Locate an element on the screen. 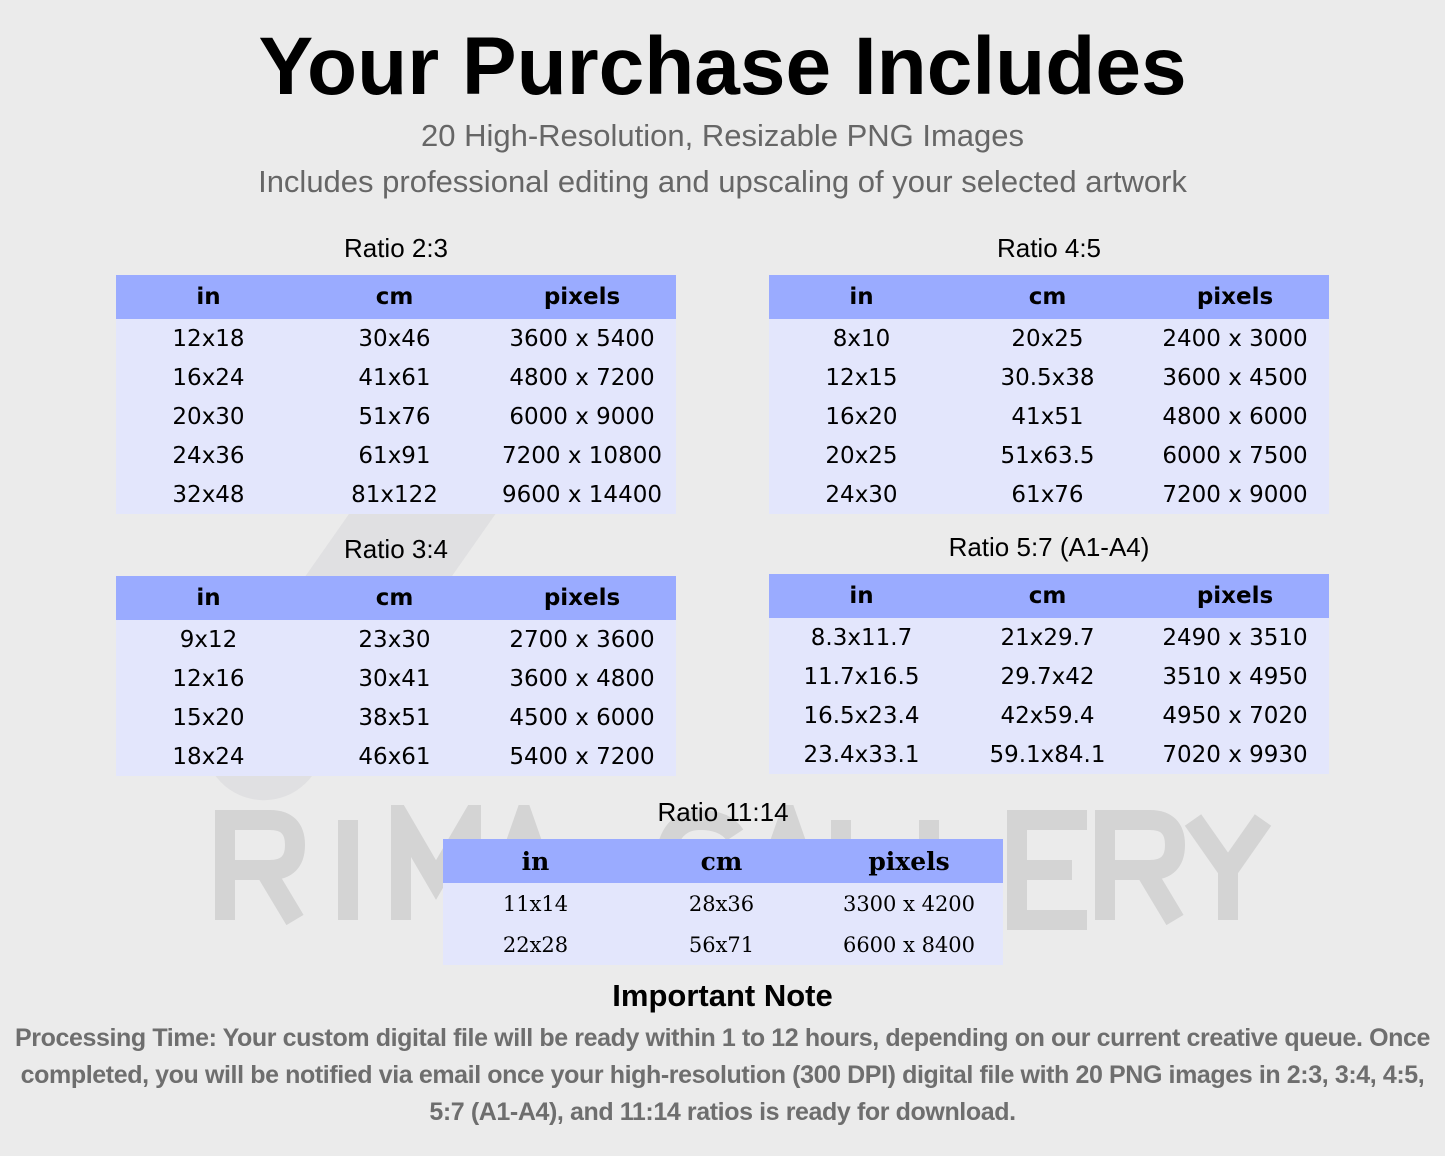  table-cell: 16x24 is located at coordinates (208, 377).